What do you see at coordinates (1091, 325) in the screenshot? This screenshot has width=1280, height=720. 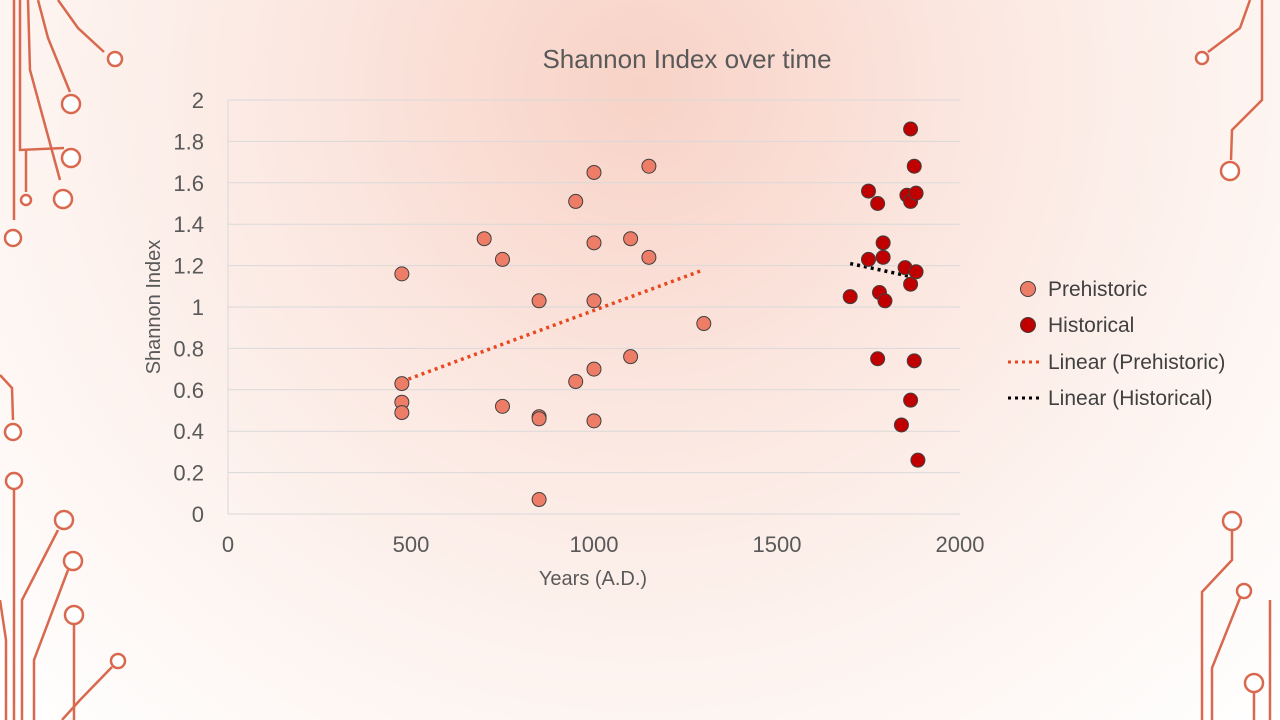 I see `legend-label-historical: Historical` at bounding box center [1091, 325].